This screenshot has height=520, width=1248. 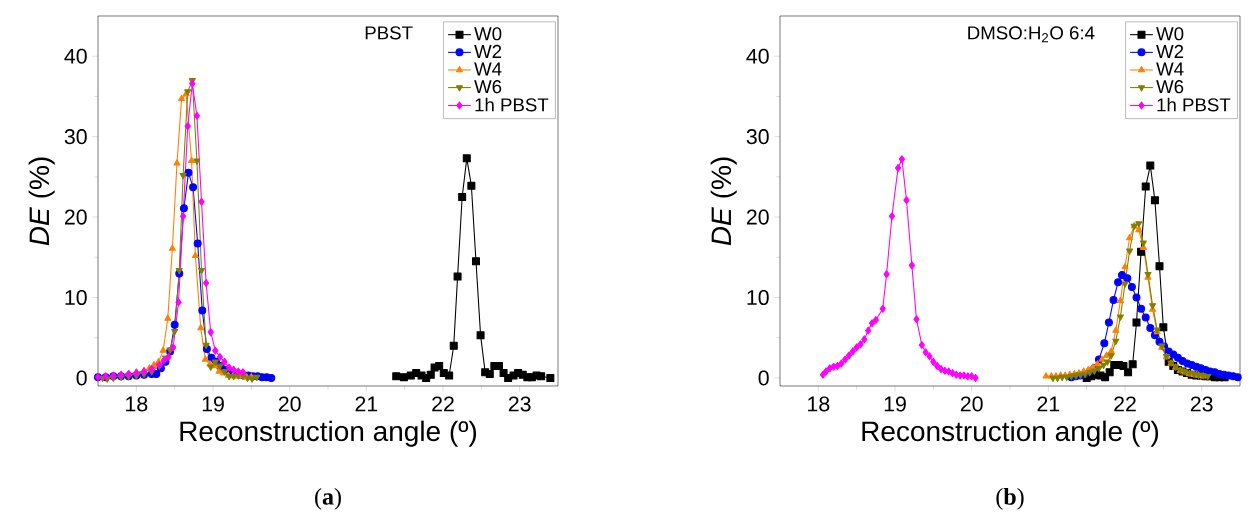 I want to click on annotation: PBST, so click(x=389, y=33).